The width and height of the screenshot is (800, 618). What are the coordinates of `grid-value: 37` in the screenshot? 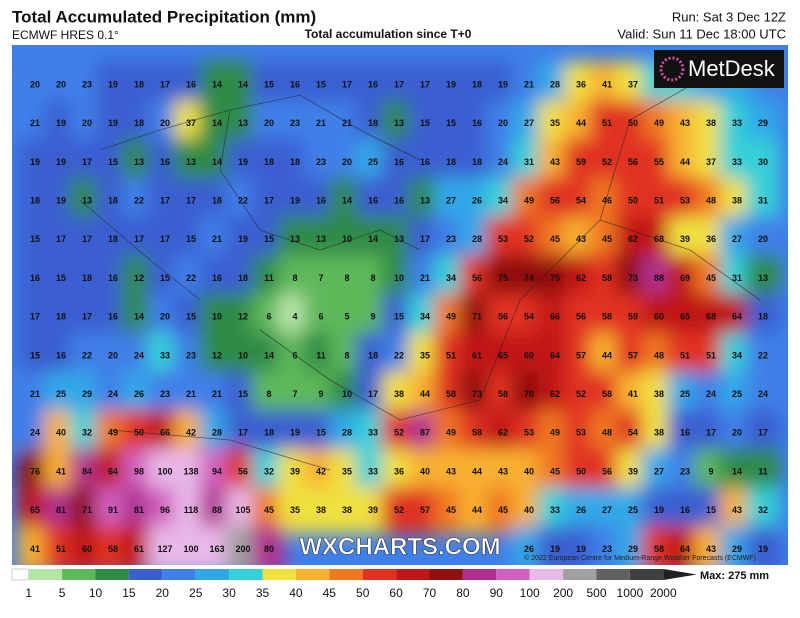 It's located at (711, 162).